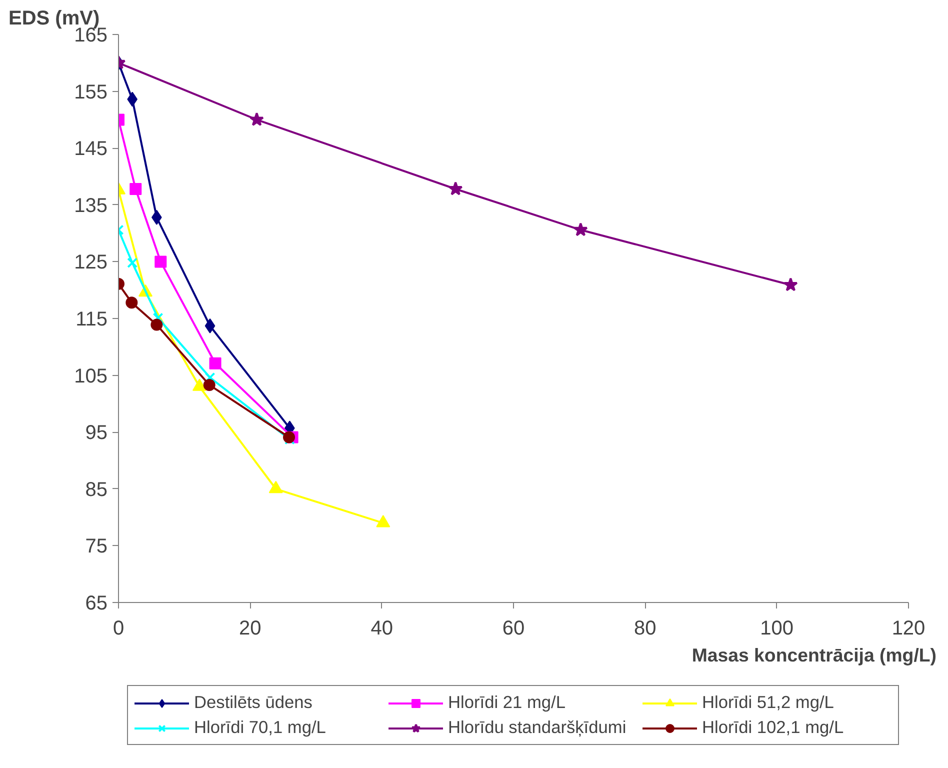  Describe the element at coordinates (91, 149) in the screenshot. I see `y-tick-label: 145` at that location.